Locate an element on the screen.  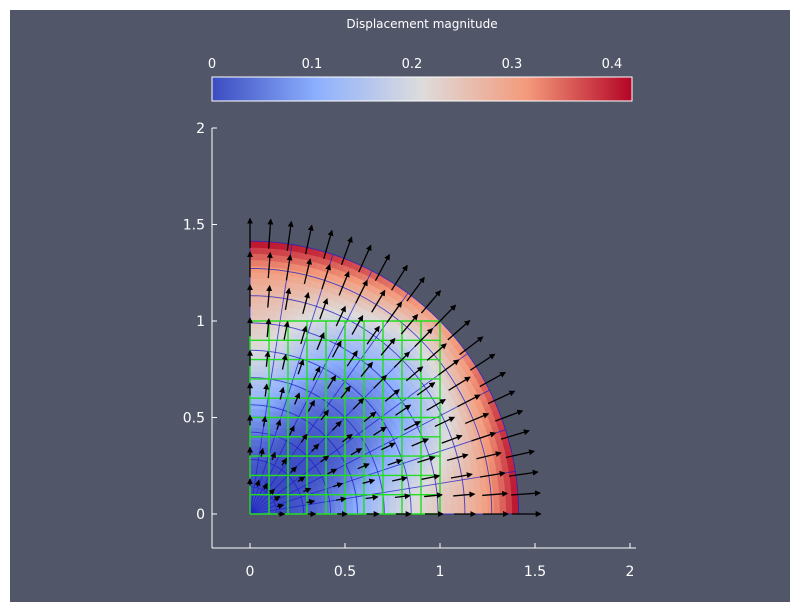
y-tick-label: 1 is located at coordinates (200, 322).